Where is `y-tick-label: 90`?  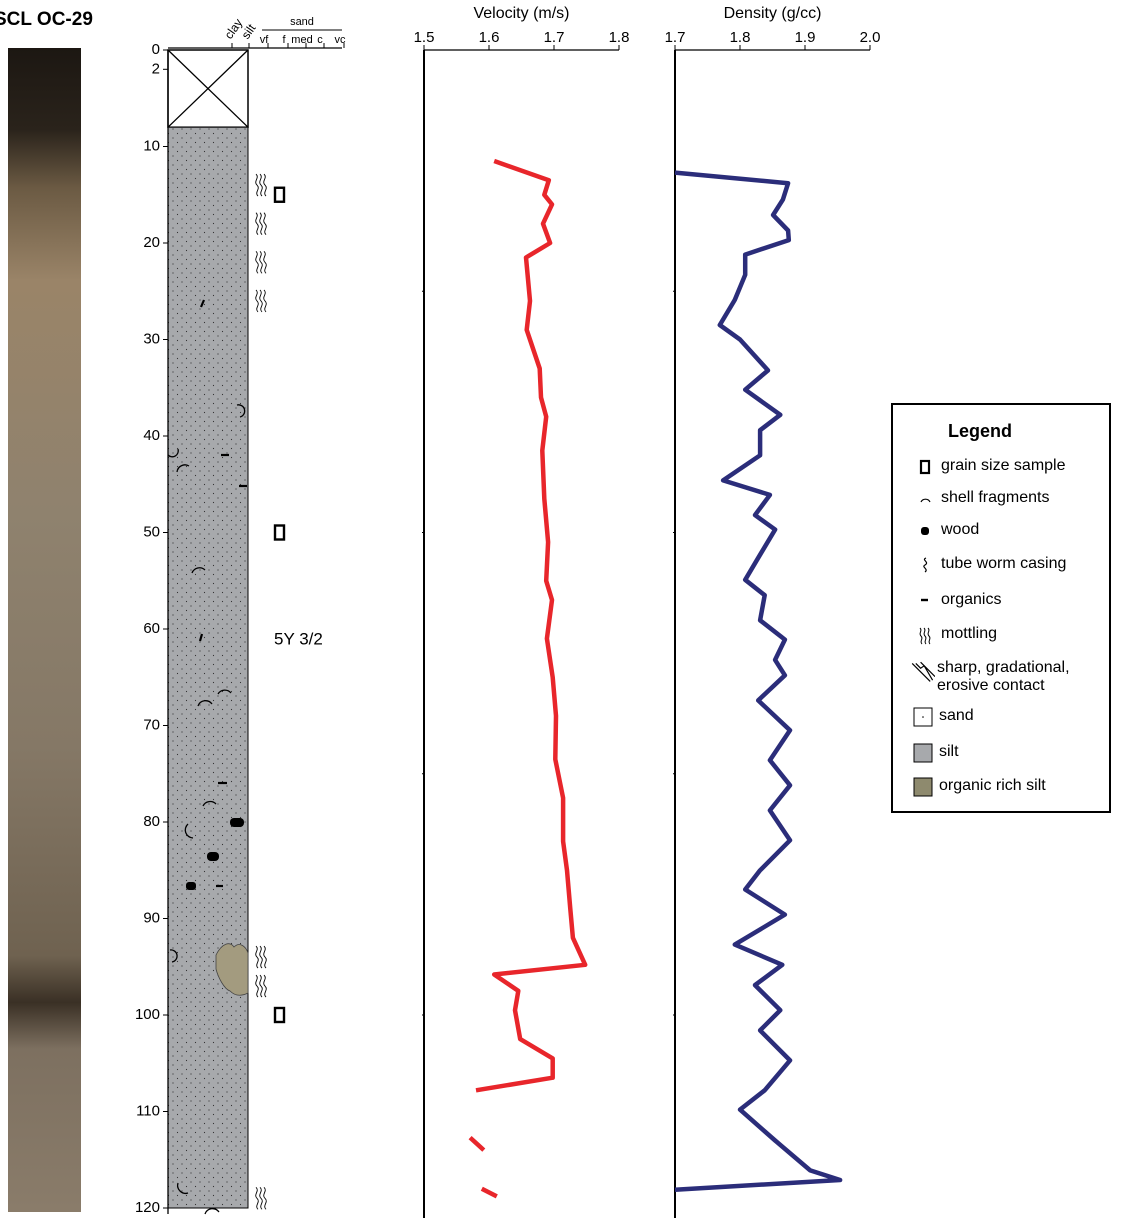
y-tick-label: 90 is located at coordinates (151, 917).